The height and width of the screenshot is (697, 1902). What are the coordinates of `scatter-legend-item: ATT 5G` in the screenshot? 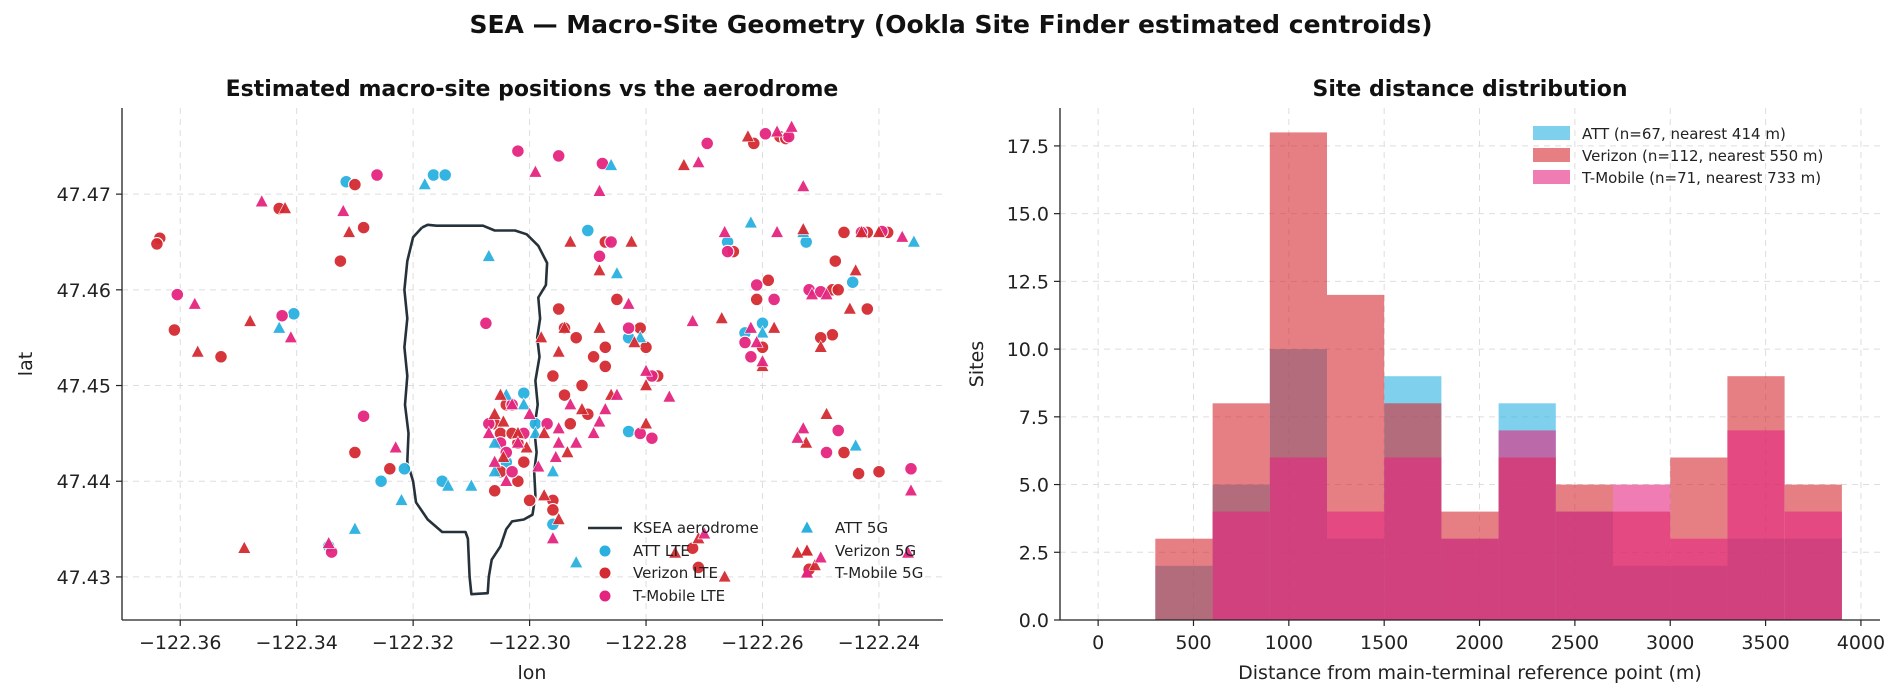 It's located at (844, 528).